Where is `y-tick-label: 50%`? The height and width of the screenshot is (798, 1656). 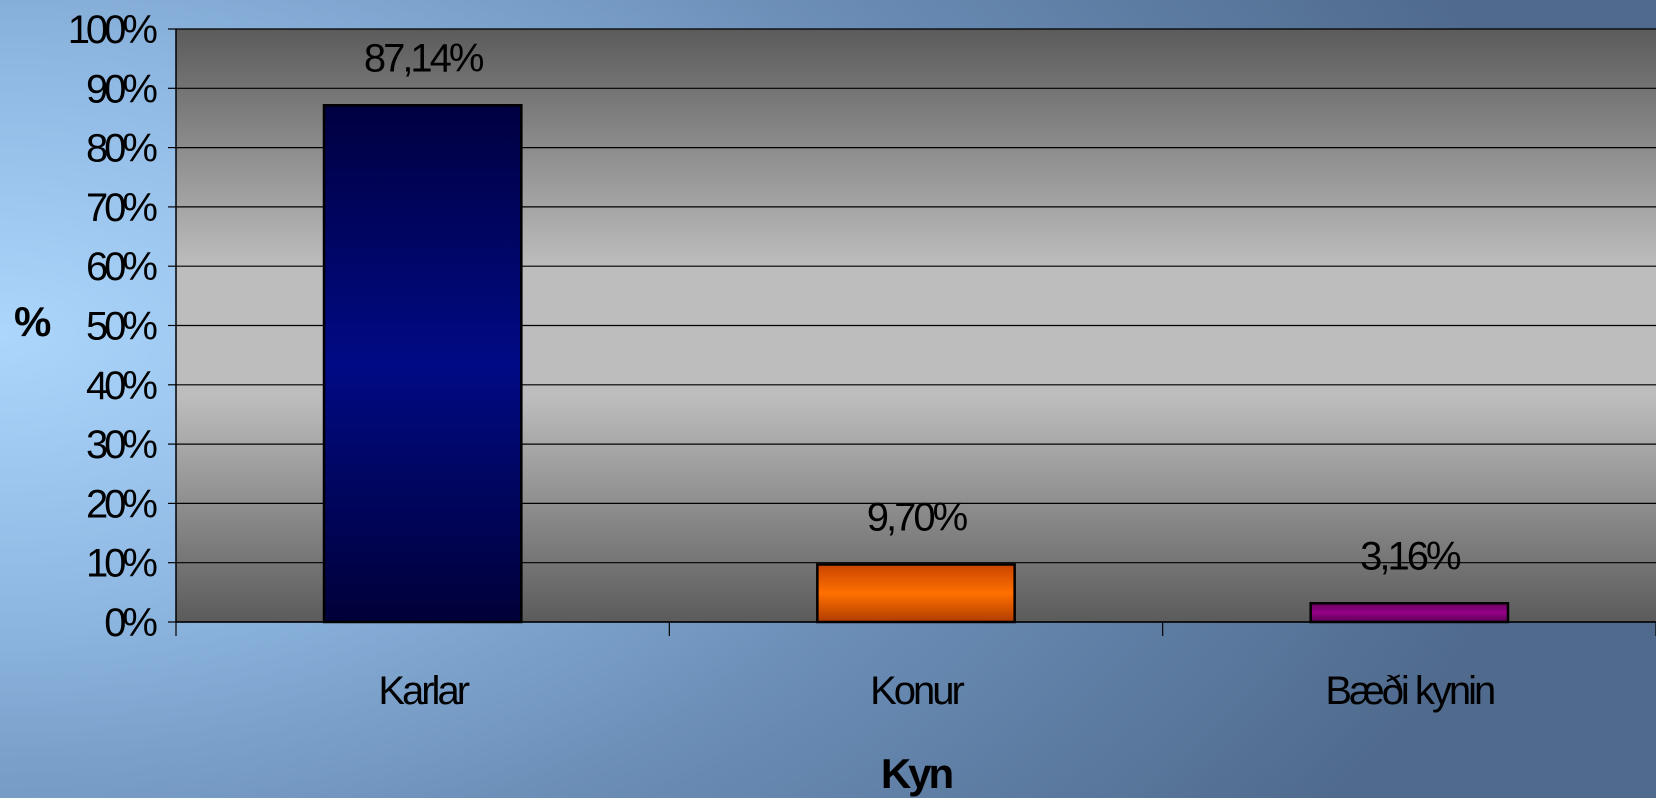 y-tick-label: 50% is located at coordinates (121, 327).